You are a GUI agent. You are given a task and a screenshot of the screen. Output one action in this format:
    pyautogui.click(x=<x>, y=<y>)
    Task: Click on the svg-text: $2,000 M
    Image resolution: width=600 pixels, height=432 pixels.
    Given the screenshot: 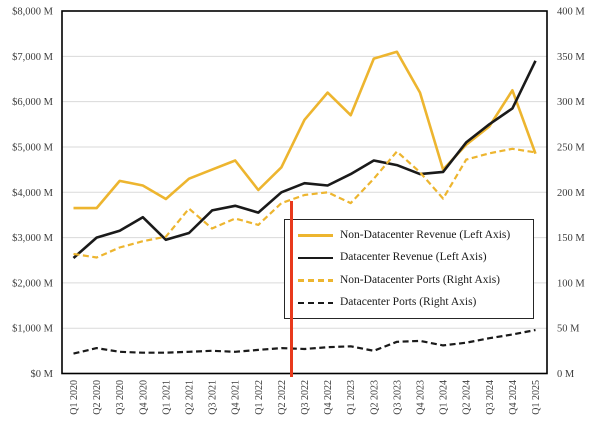 What is the action you would take?
    pyautogui.click(x=33, y=283)
    